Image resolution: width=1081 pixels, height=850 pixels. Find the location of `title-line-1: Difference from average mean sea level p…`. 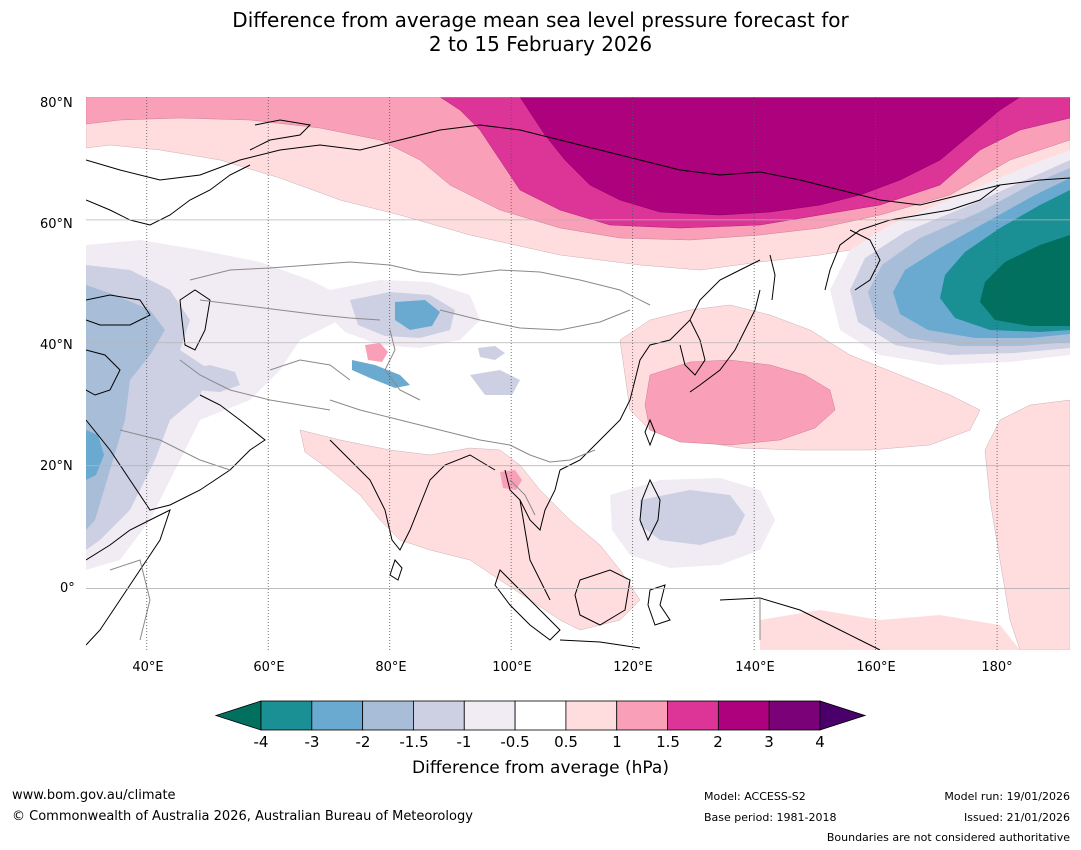

title-line-1: Difference from average mean sea level p… is located at coordinates (540, 20).